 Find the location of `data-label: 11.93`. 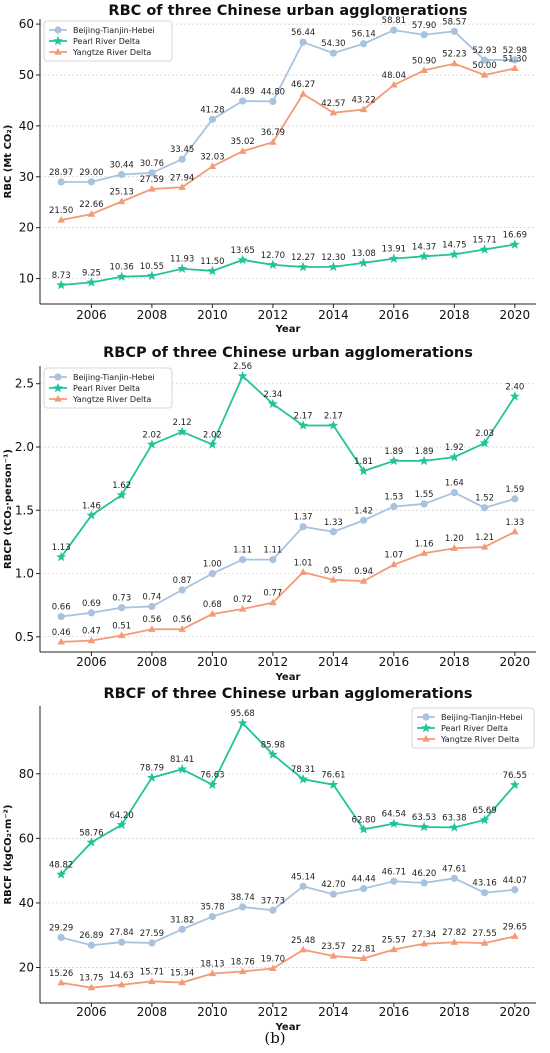

data-label: 11.93 is located at coordinates (182, 260).